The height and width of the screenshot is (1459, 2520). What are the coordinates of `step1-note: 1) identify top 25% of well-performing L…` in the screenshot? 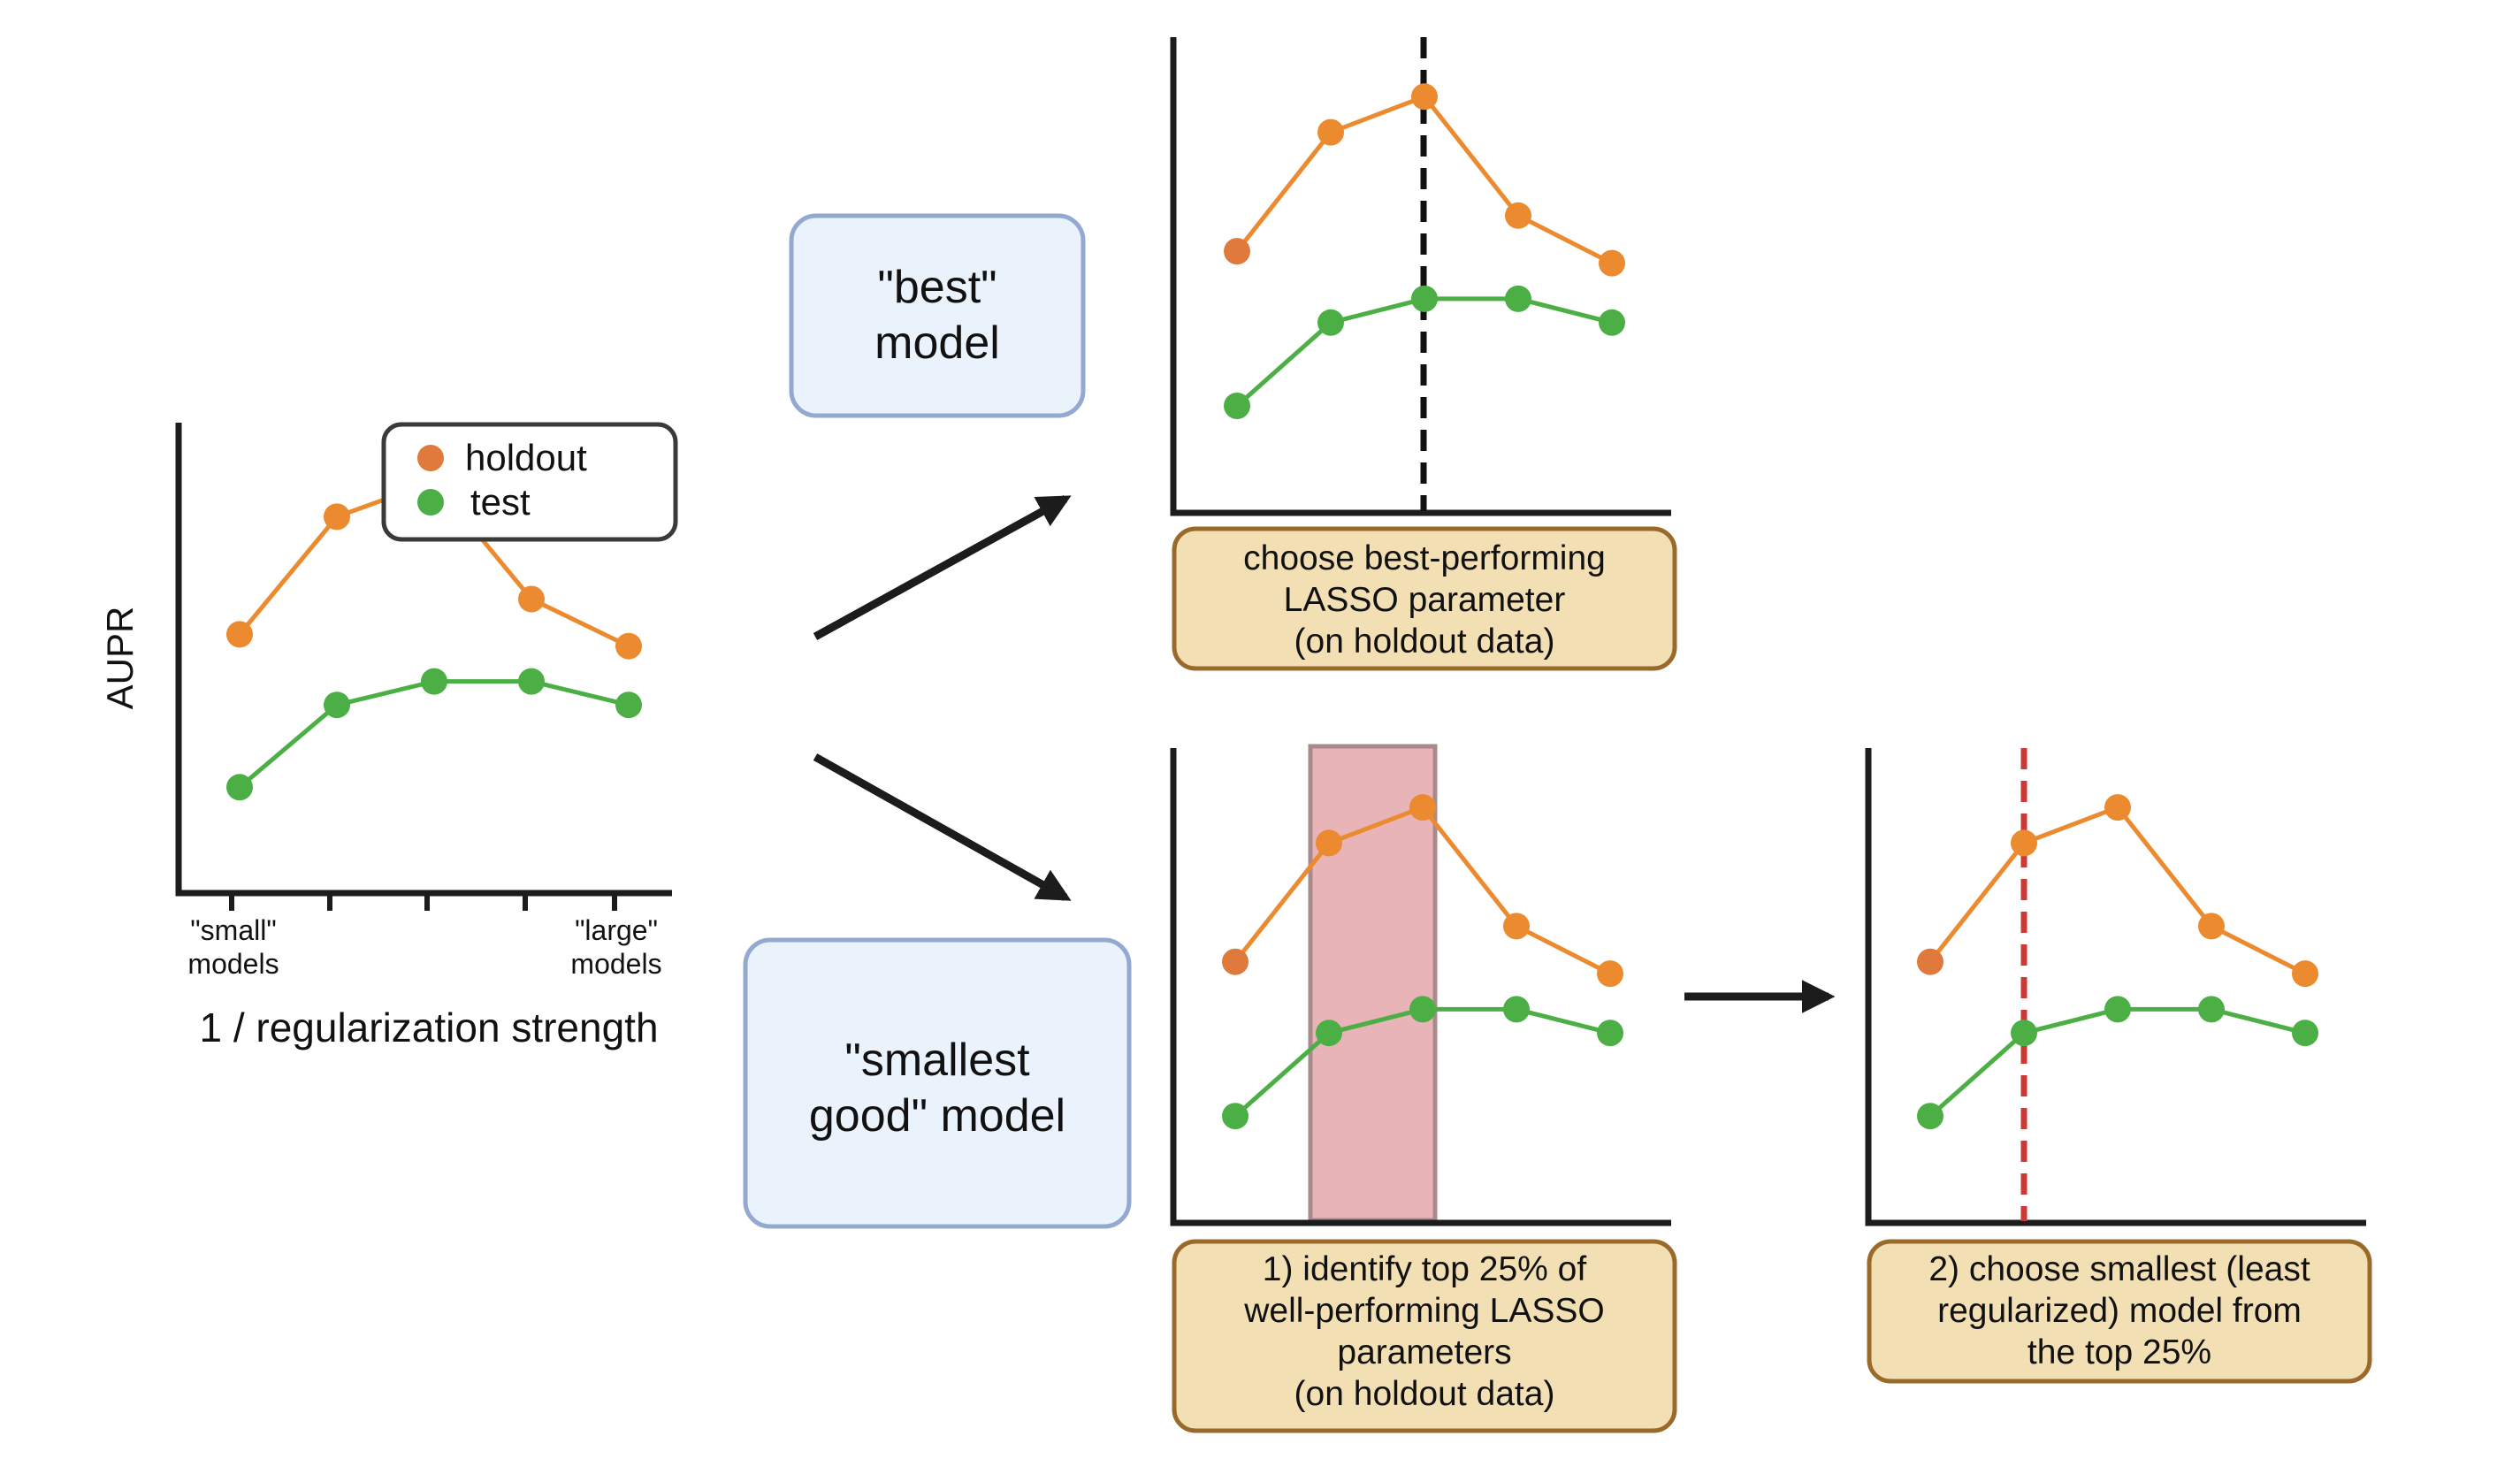 It's located at (1424, 1336).